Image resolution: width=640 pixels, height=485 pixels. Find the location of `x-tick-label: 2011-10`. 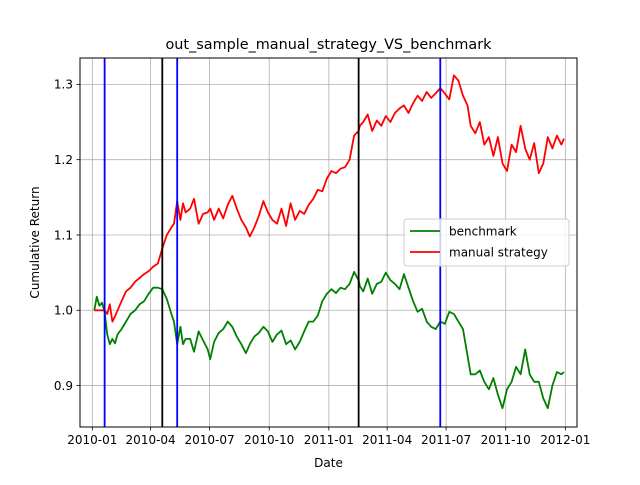

x-tick-label: 2011-10 is located at coordinates (506, 440).